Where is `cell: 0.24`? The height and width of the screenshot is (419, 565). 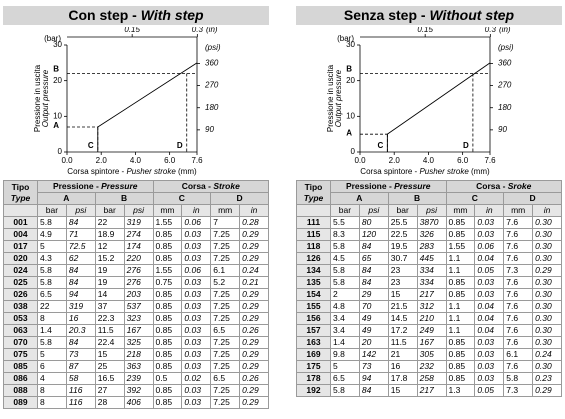 cell: 0.24 is located at coordinates (254, 270).